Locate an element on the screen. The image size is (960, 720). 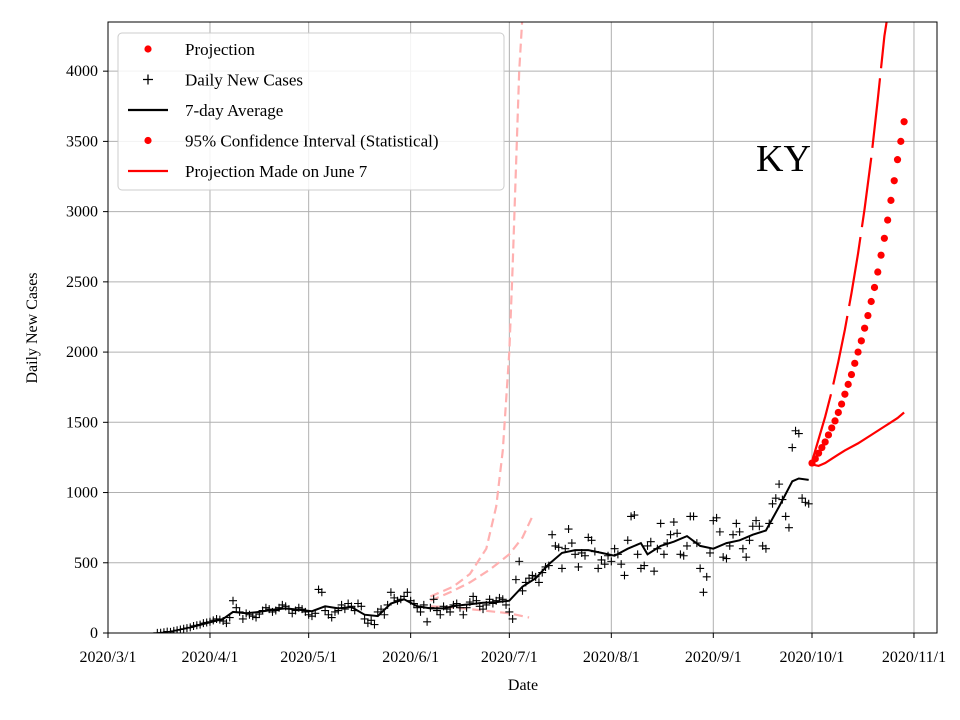
legend-label: Projection is located at coordinates (220, 49).